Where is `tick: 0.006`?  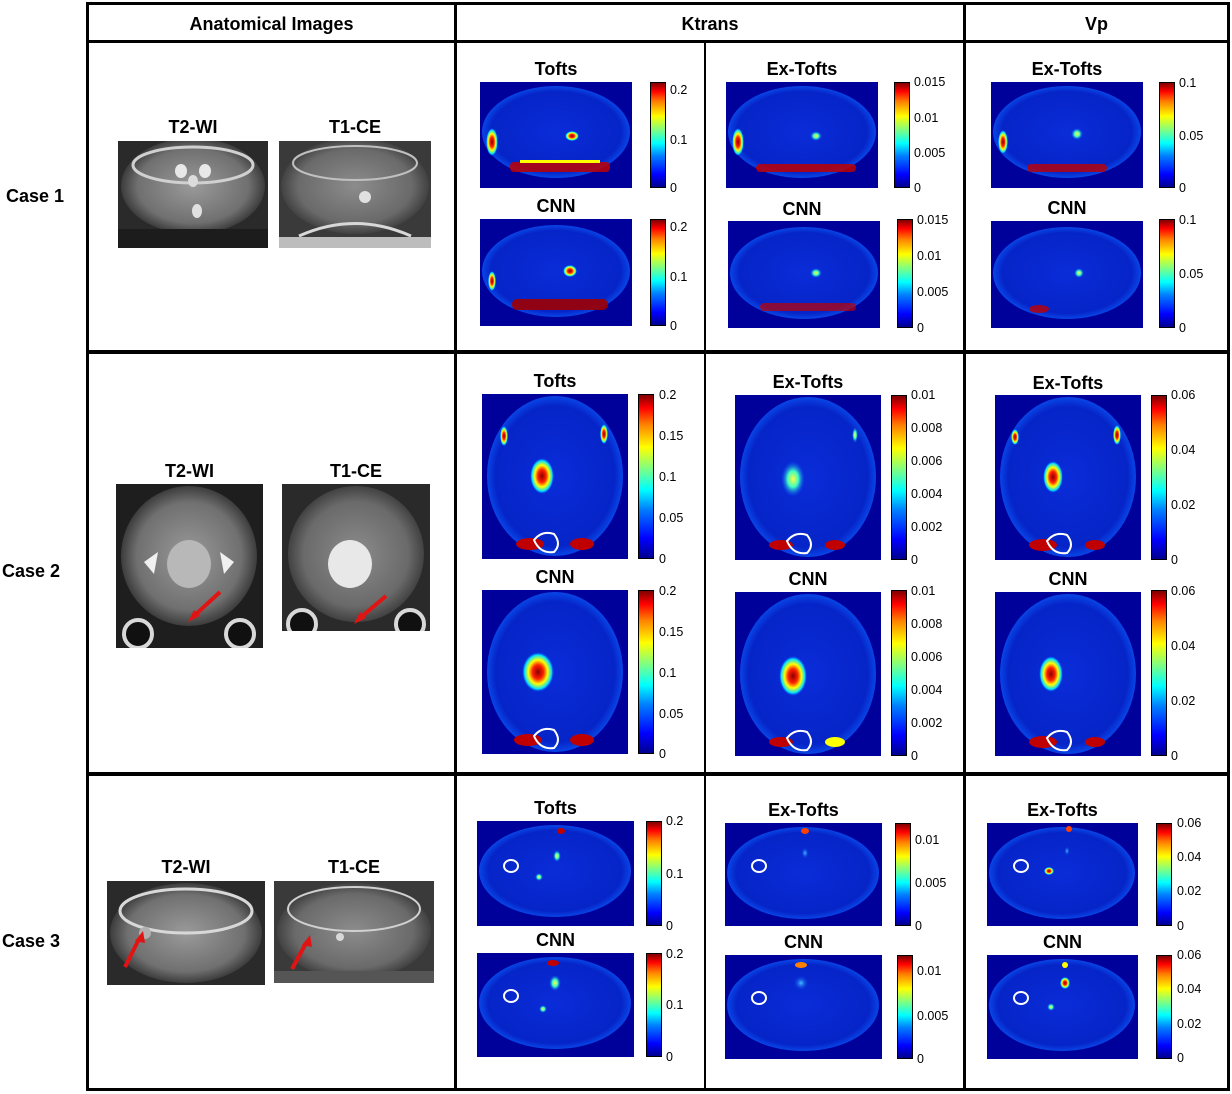 tick: 0.006 is located at coordinates (927, 461).